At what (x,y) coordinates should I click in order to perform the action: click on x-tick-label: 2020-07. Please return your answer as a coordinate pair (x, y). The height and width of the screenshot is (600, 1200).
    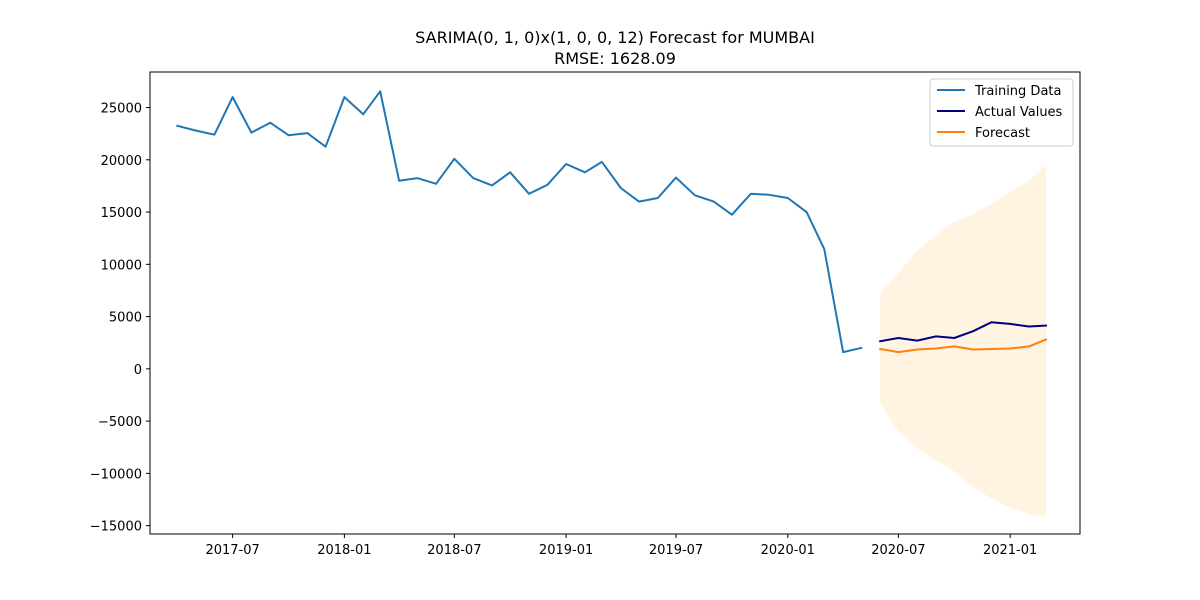
    Looking at the image, I should click on (898, 550).